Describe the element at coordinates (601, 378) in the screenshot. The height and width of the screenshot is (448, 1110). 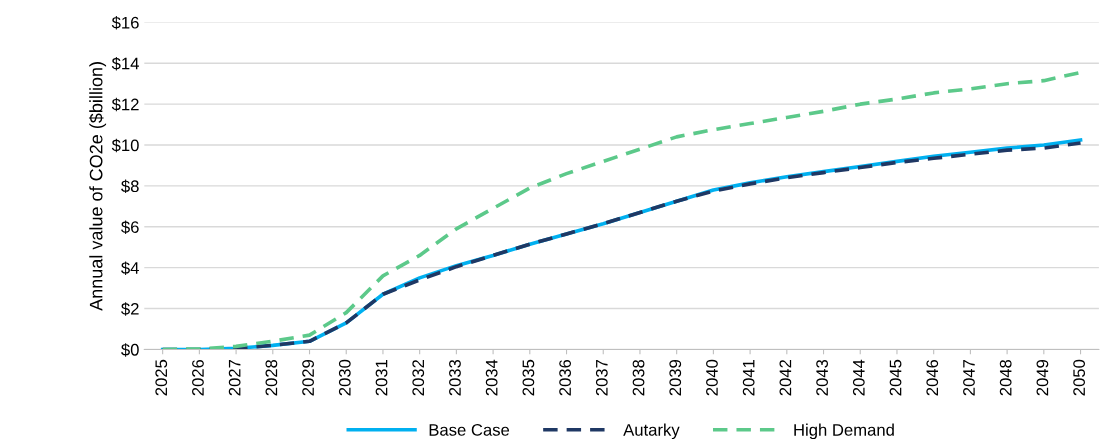
I see `x-tick-label: 2037` at that location.